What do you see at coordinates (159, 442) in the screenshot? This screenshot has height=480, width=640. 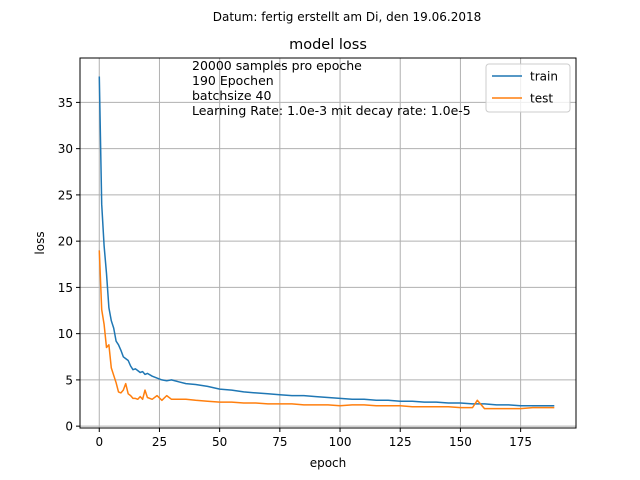 I see `x-tick-label: 25` at bounding box center [159, 442].